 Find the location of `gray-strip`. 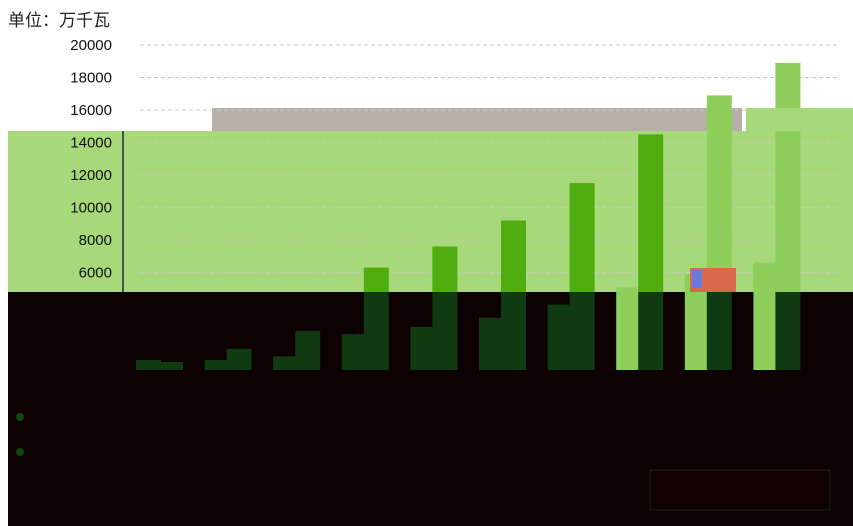

gray-strip is located at coordinates (477, 119).